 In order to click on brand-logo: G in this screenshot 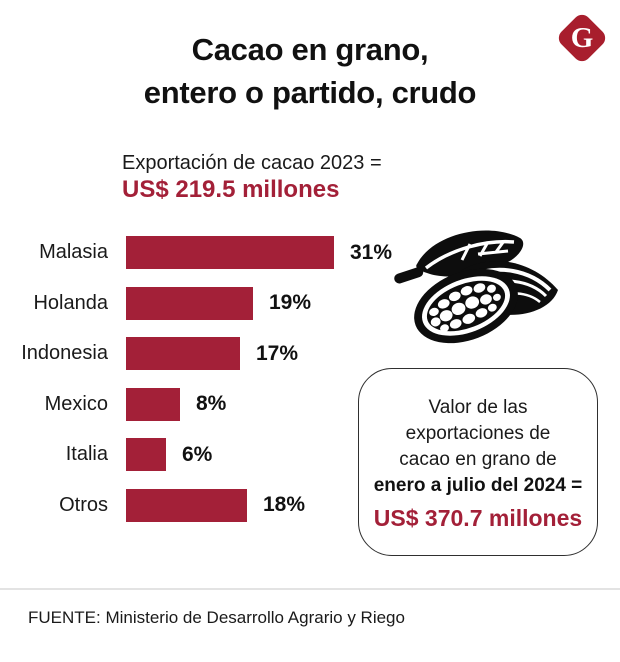, I will do `click(582, 38)`.